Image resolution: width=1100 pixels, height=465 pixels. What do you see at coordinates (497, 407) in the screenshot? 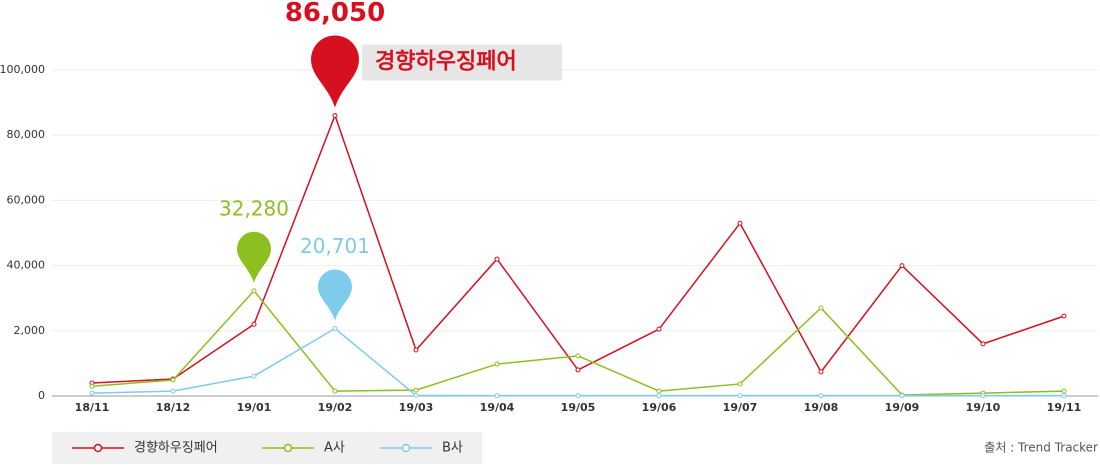
I see `x-tick-label: 19/04` at bounding box center [497, 407].